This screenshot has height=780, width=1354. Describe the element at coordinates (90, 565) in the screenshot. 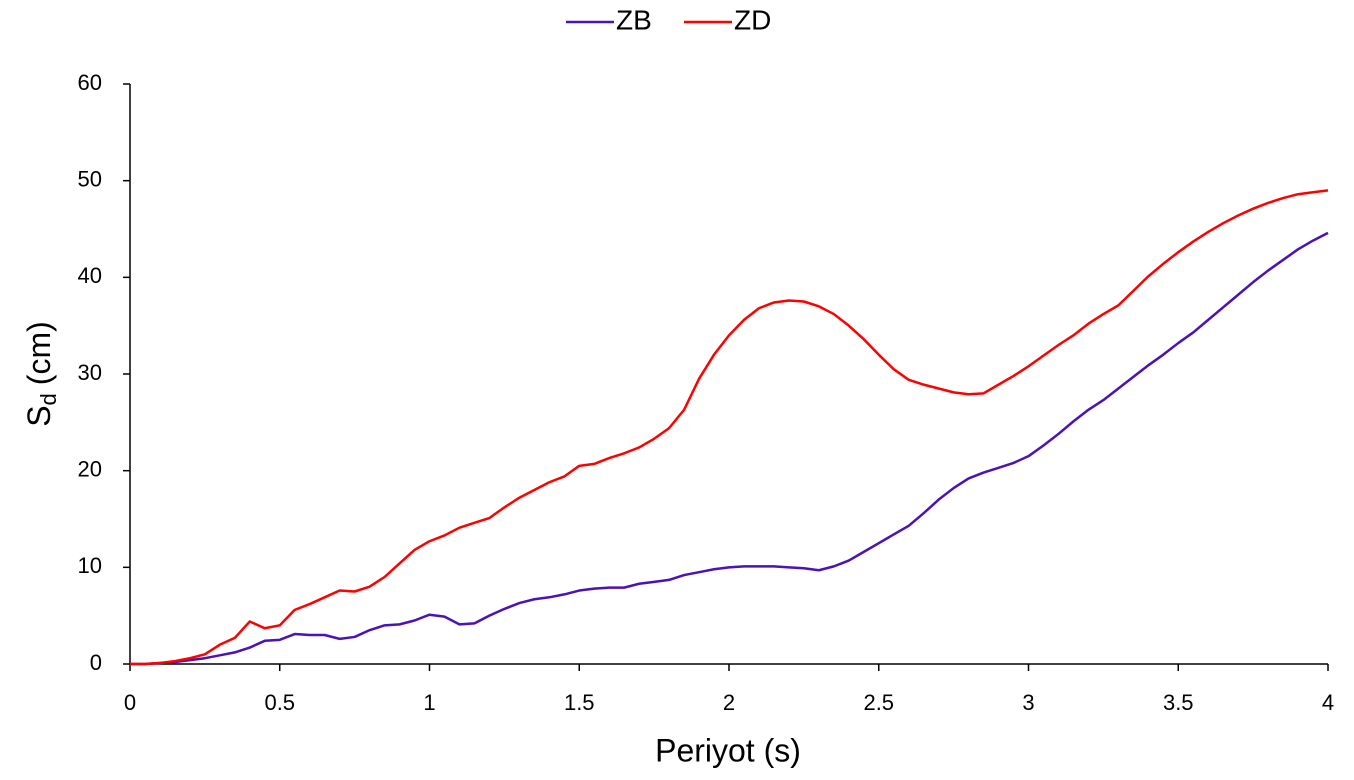

I see `y-tick-label: 10` at that location.